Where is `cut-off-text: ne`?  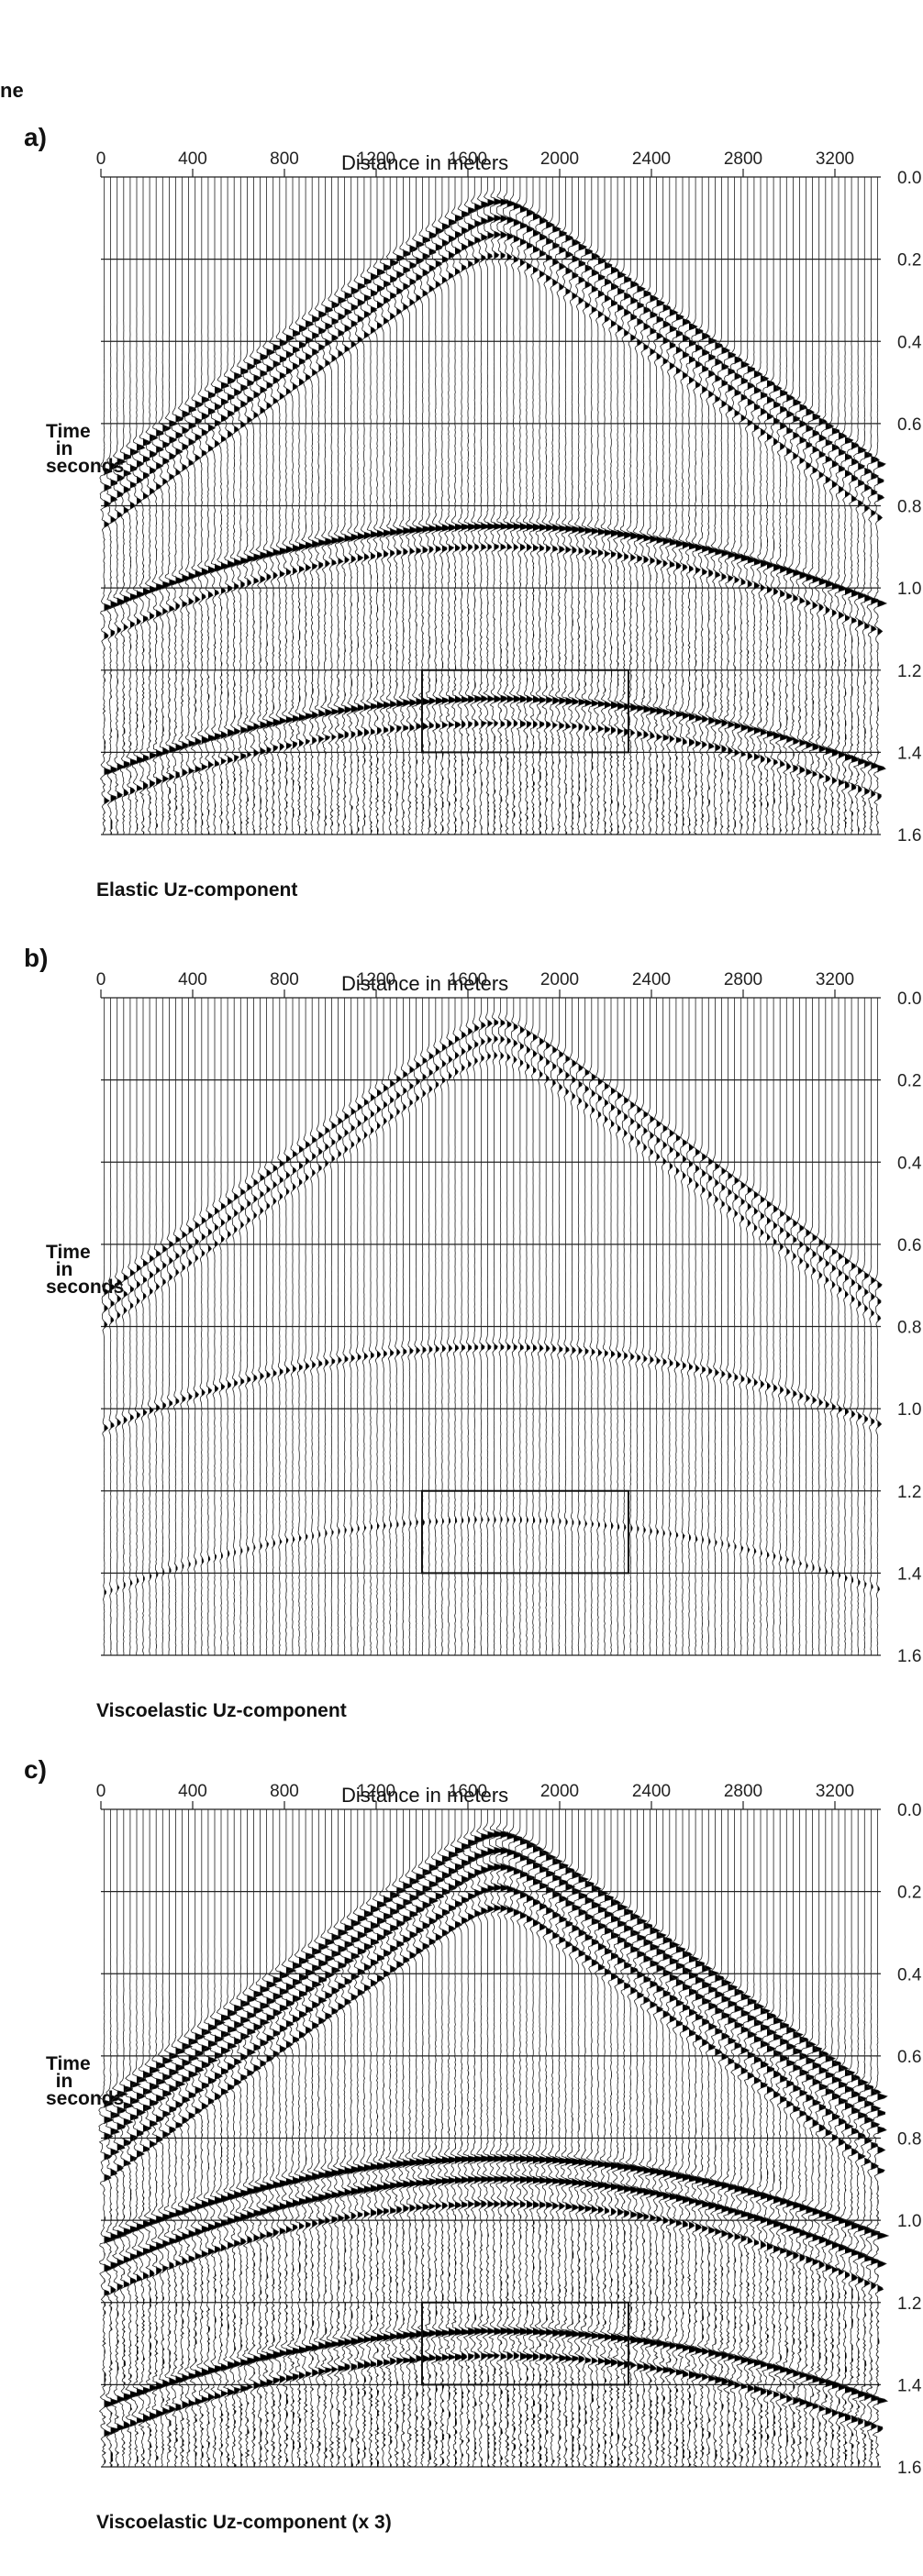 cut-off-text: ne is located at coordinates (12, 90).